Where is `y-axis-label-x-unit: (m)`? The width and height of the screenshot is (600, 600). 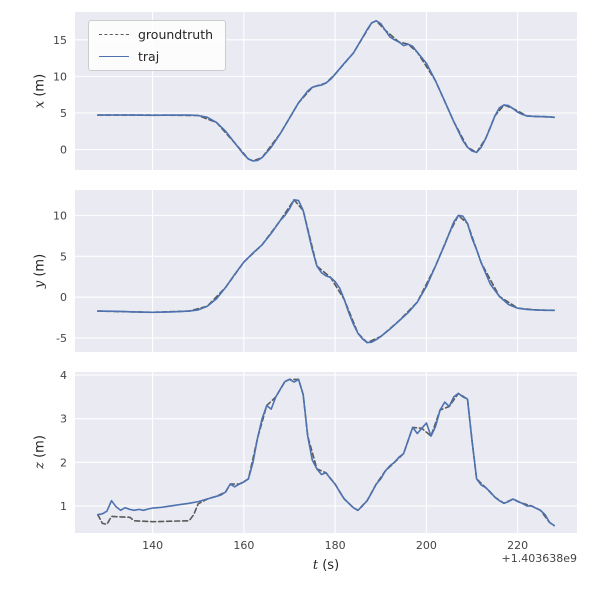
y-axis-label-x-unit: (m) is located at coordinates (40, 87).